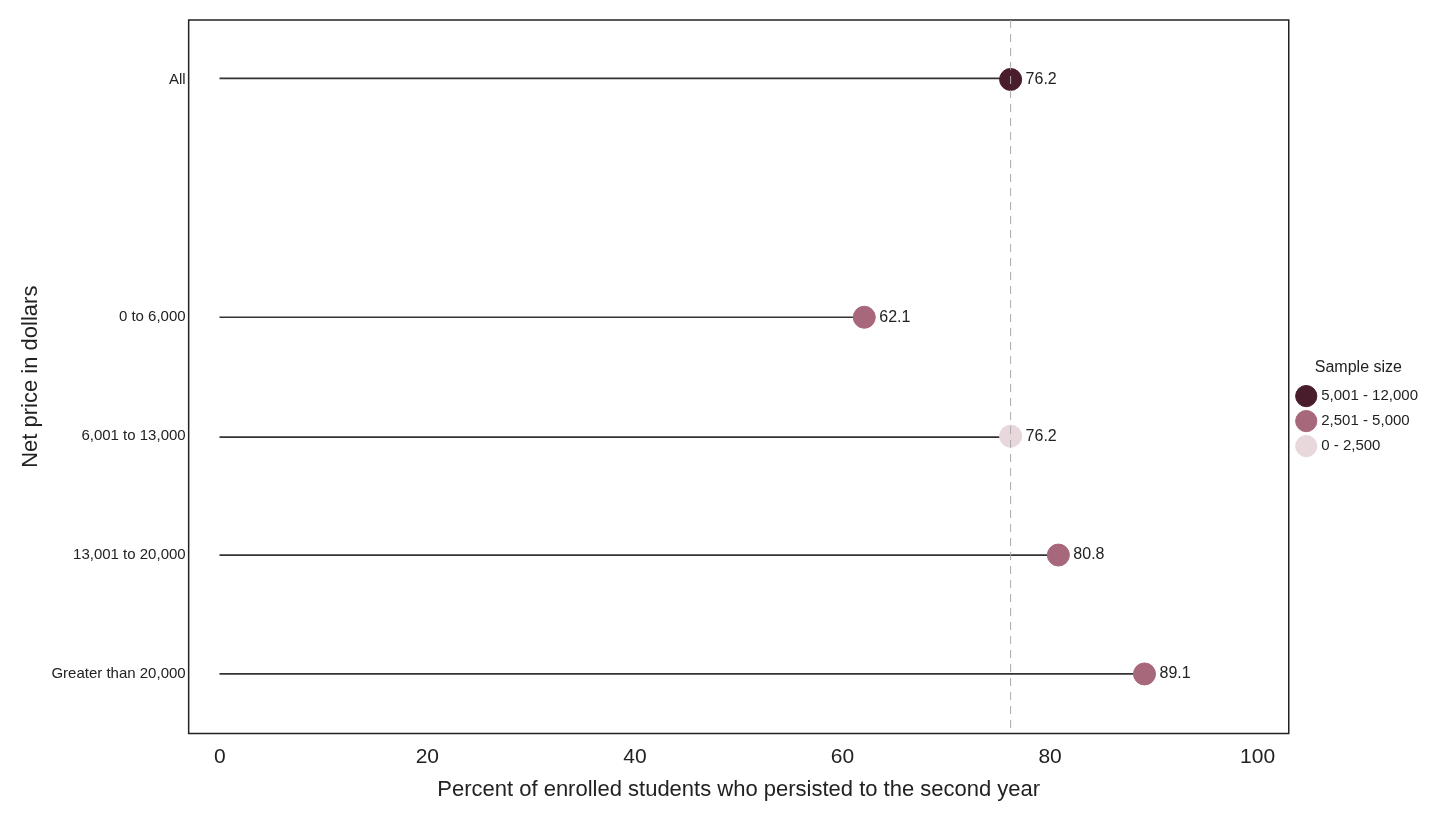  I want to click on data-label: 62.1, so click(895, 316).